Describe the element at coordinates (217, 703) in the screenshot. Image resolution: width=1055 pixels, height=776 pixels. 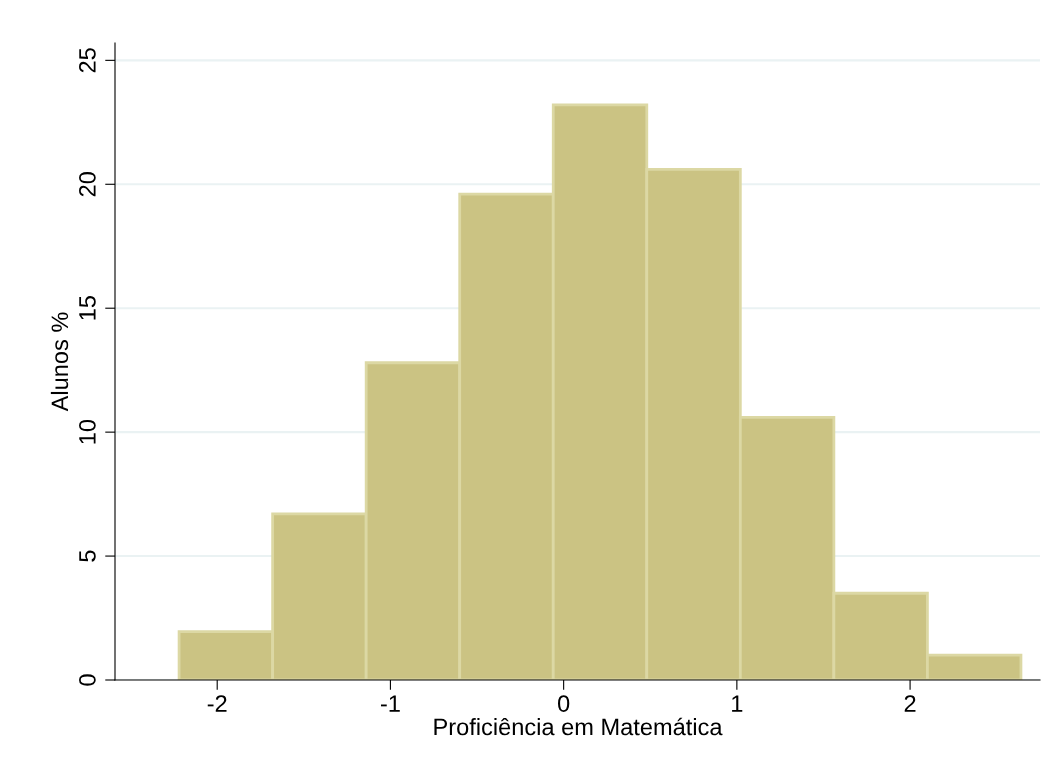
I see `x-tick-label: -2` at that location.